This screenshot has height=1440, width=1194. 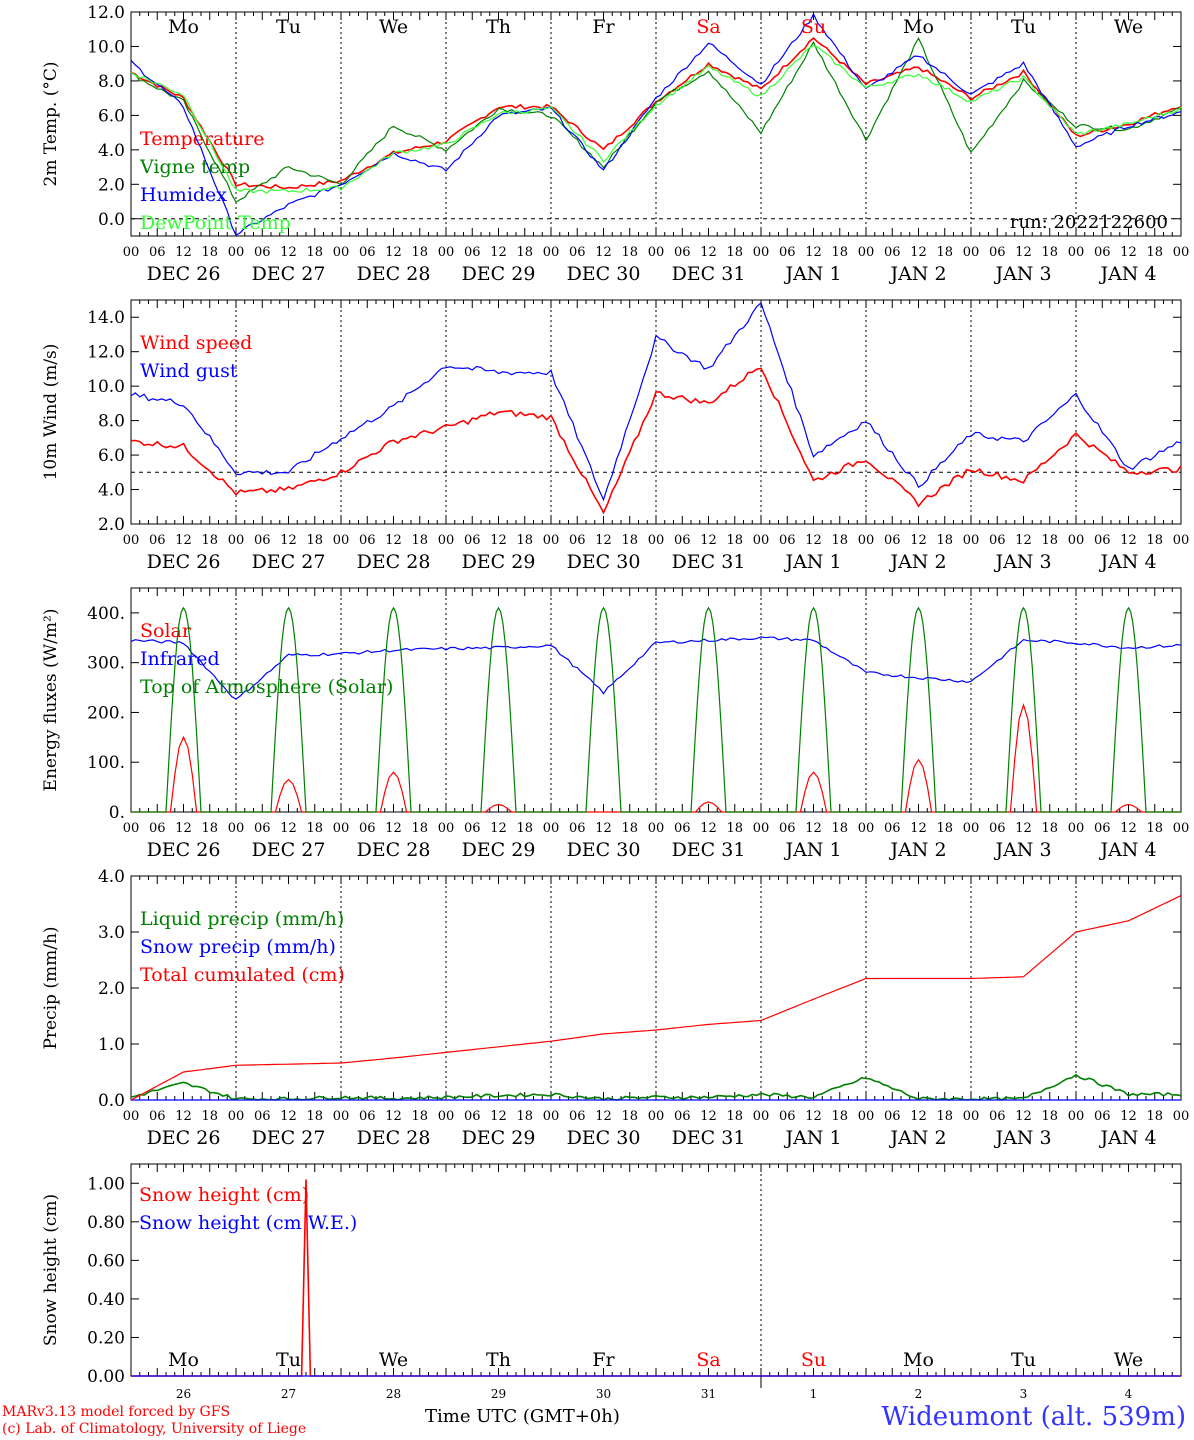 What do you see at coordinates (1024, 1393) in the screenshot?
I see `day-number: 3` at bounding box center [1024, 1393].